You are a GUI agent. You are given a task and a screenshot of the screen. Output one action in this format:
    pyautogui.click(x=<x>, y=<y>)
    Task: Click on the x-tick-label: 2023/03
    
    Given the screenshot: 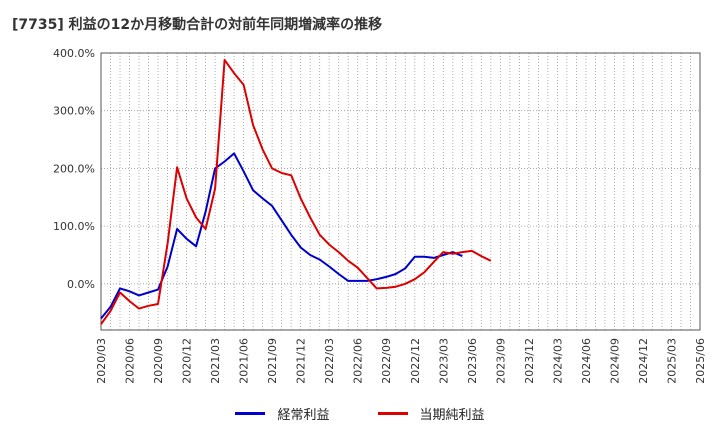 What is the action you would take?
    pyautogui.click(x=443, y=361)
    